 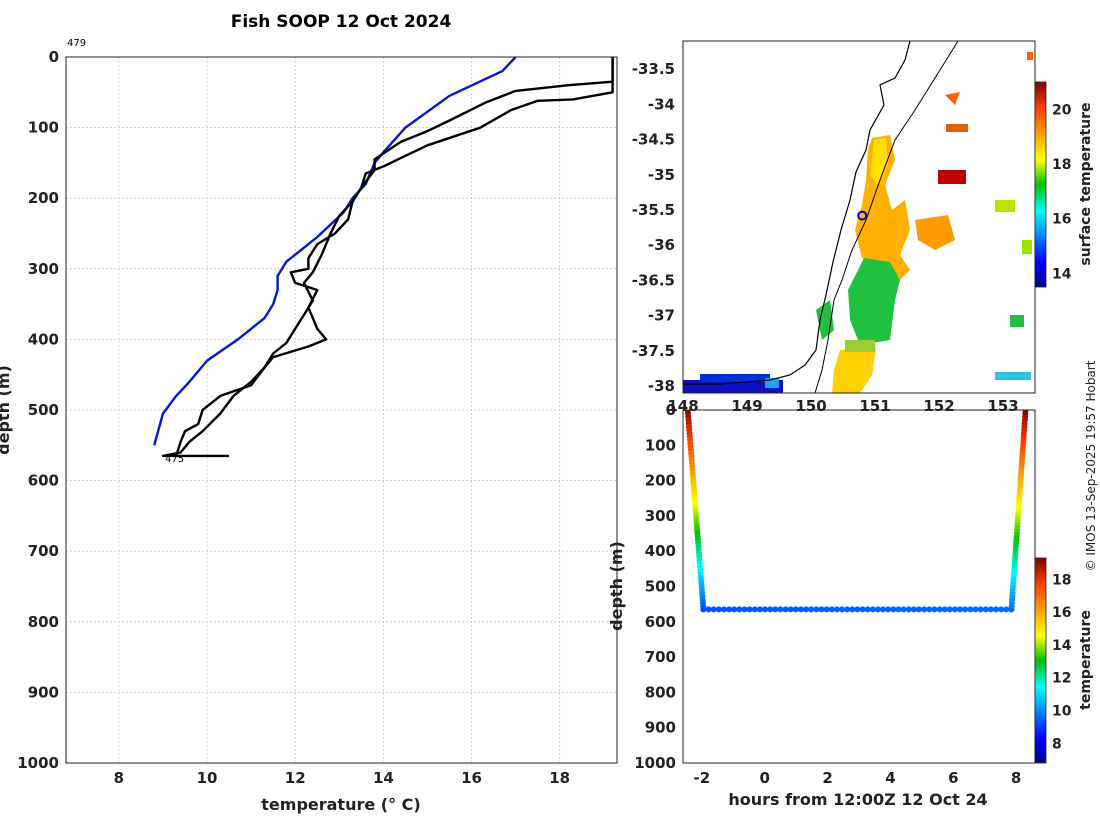 What do you see at coordinates (342, 778) in the screenshot?
I see `profile-x-tick-labels: 8 10 12 14 16 18` at bounding box center [342, 778].